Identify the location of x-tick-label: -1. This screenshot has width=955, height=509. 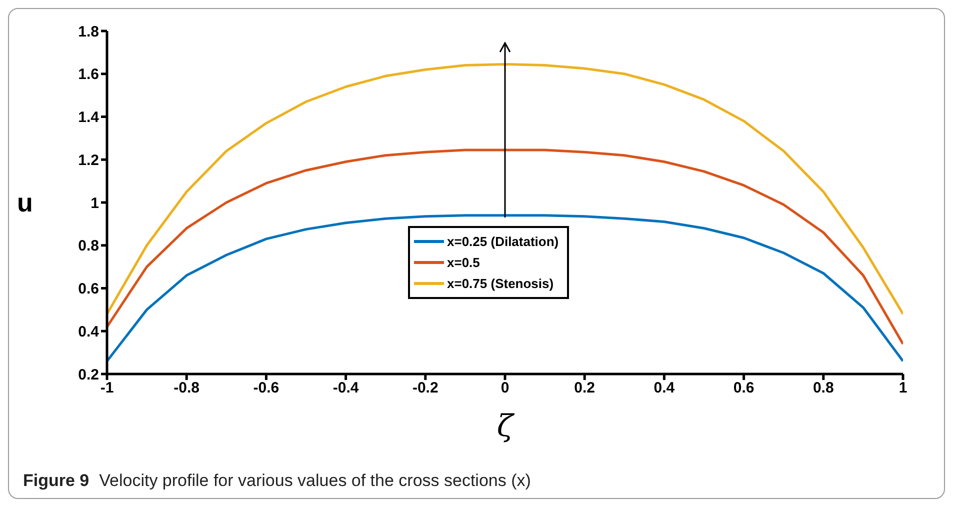
(107, 388).